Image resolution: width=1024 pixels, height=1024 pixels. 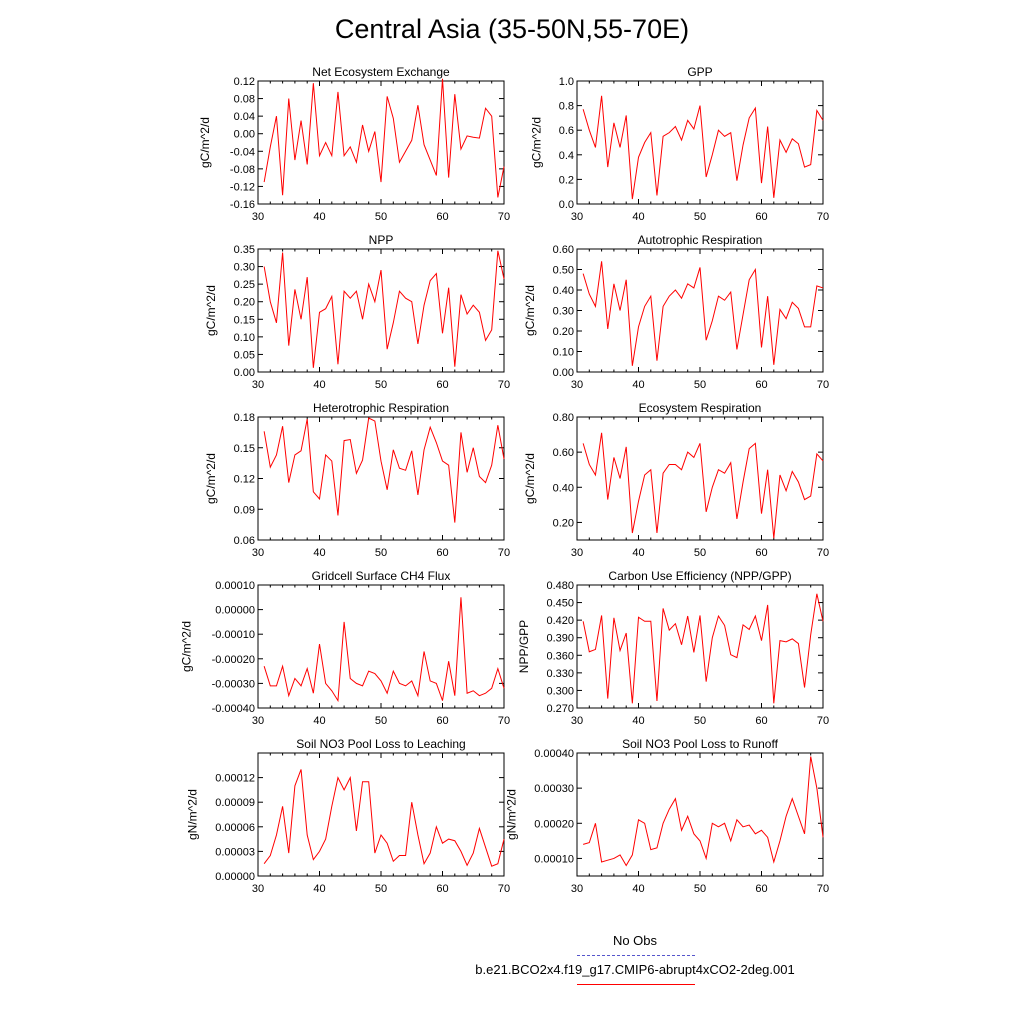 What do you see at coordinates (233, 684) in the screenshot?
I see `y-tick-label: -0.00030` at bounding box center [233, 684].